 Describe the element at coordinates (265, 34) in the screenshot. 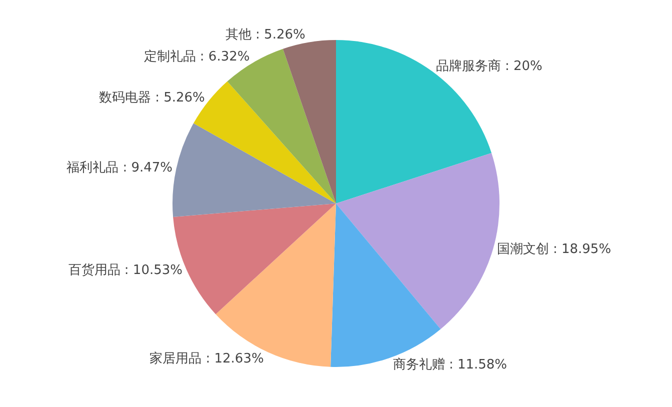

I see `slice-label: 其他 : 5.26%` at that location.